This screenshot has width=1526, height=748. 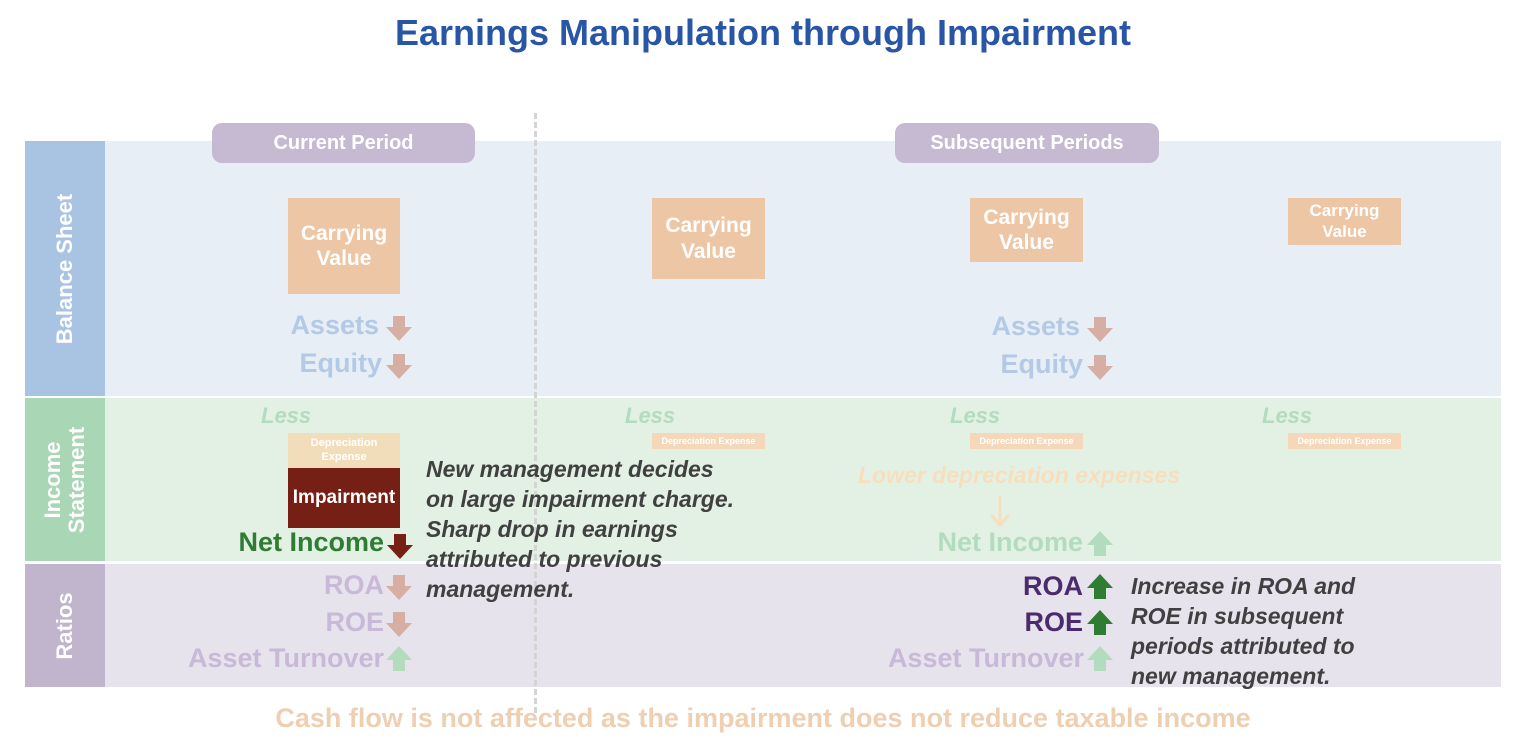 What do you see at coordinates (344, 450) in the screenshot?
I see `depreciation-expense-current: Depreciation Expense` at bounding box center [344, 450].